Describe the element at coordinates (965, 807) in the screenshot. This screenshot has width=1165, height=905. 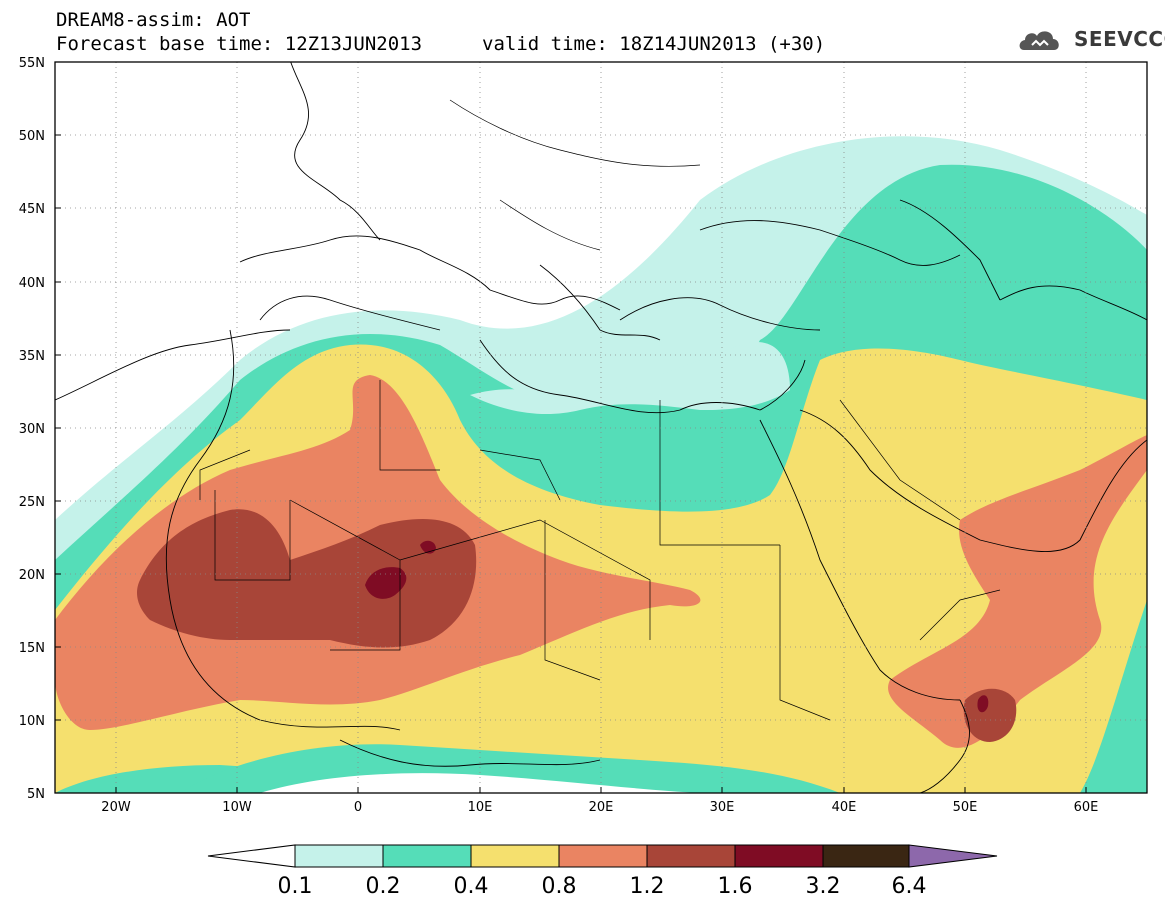
I see `lon-label: 50E` at that location.